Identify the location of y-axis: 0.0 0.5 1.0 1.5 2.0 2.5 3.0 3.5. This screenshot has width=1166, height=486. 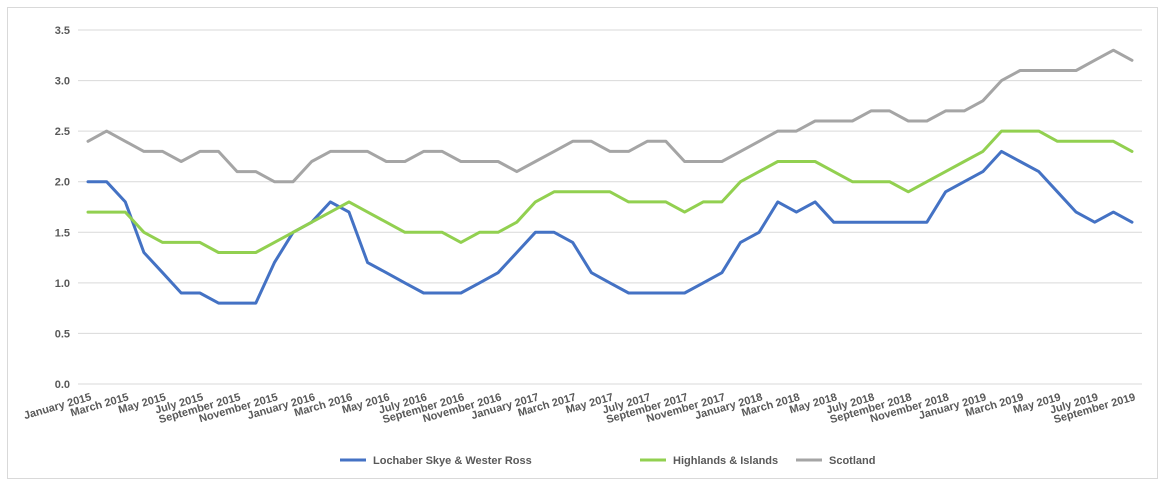
(62, 208).